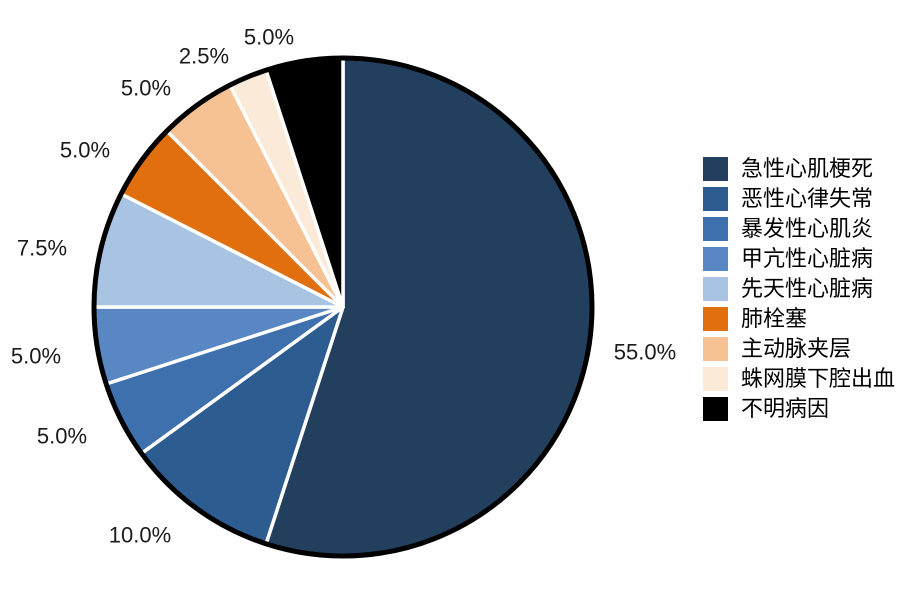 The height and width of the screenshot is (589, 921). Describe the element at coordinates (85, 150) in the screenshot. I see `pct-label-5: 5.0%` at that location.